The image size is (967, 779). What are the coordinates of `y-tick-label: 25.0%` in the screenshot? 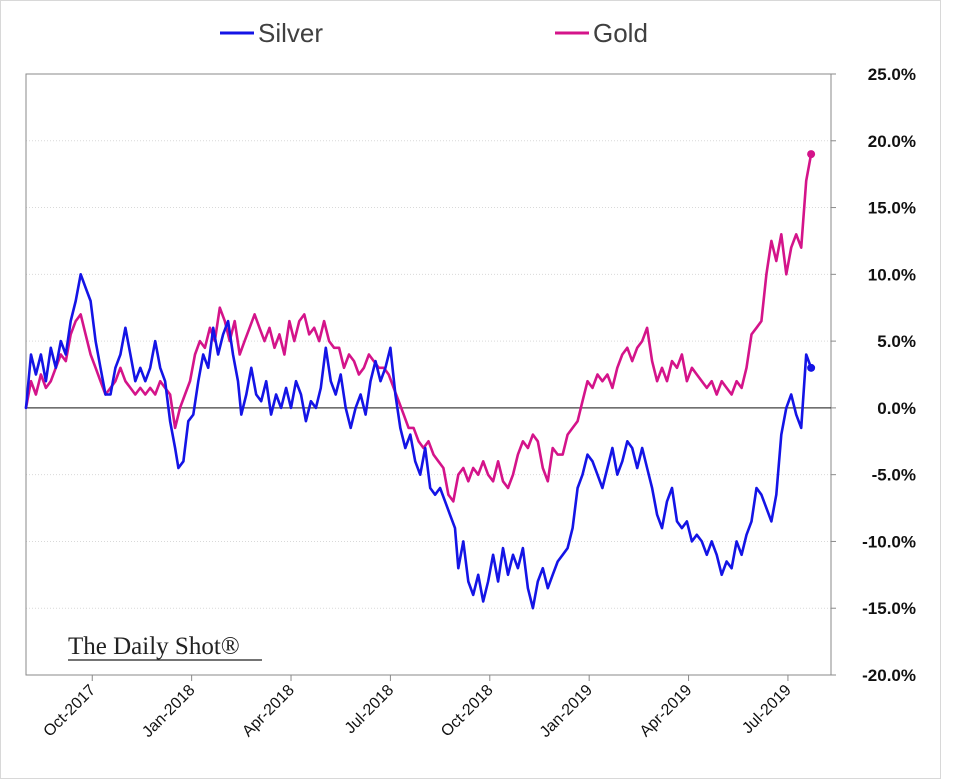 It's located at (892, 74).